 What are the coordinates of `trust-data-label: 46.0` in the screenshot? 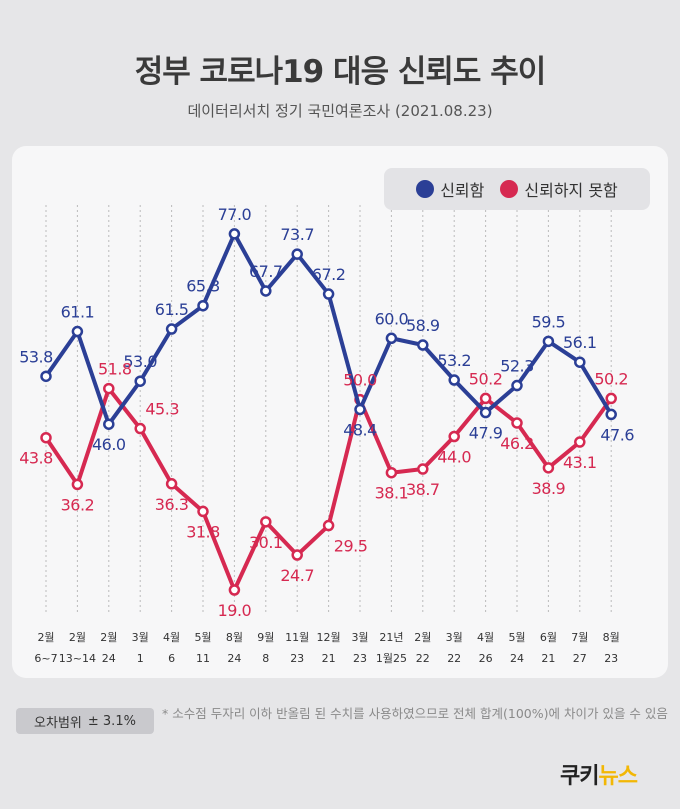 It's located at (109, 444).